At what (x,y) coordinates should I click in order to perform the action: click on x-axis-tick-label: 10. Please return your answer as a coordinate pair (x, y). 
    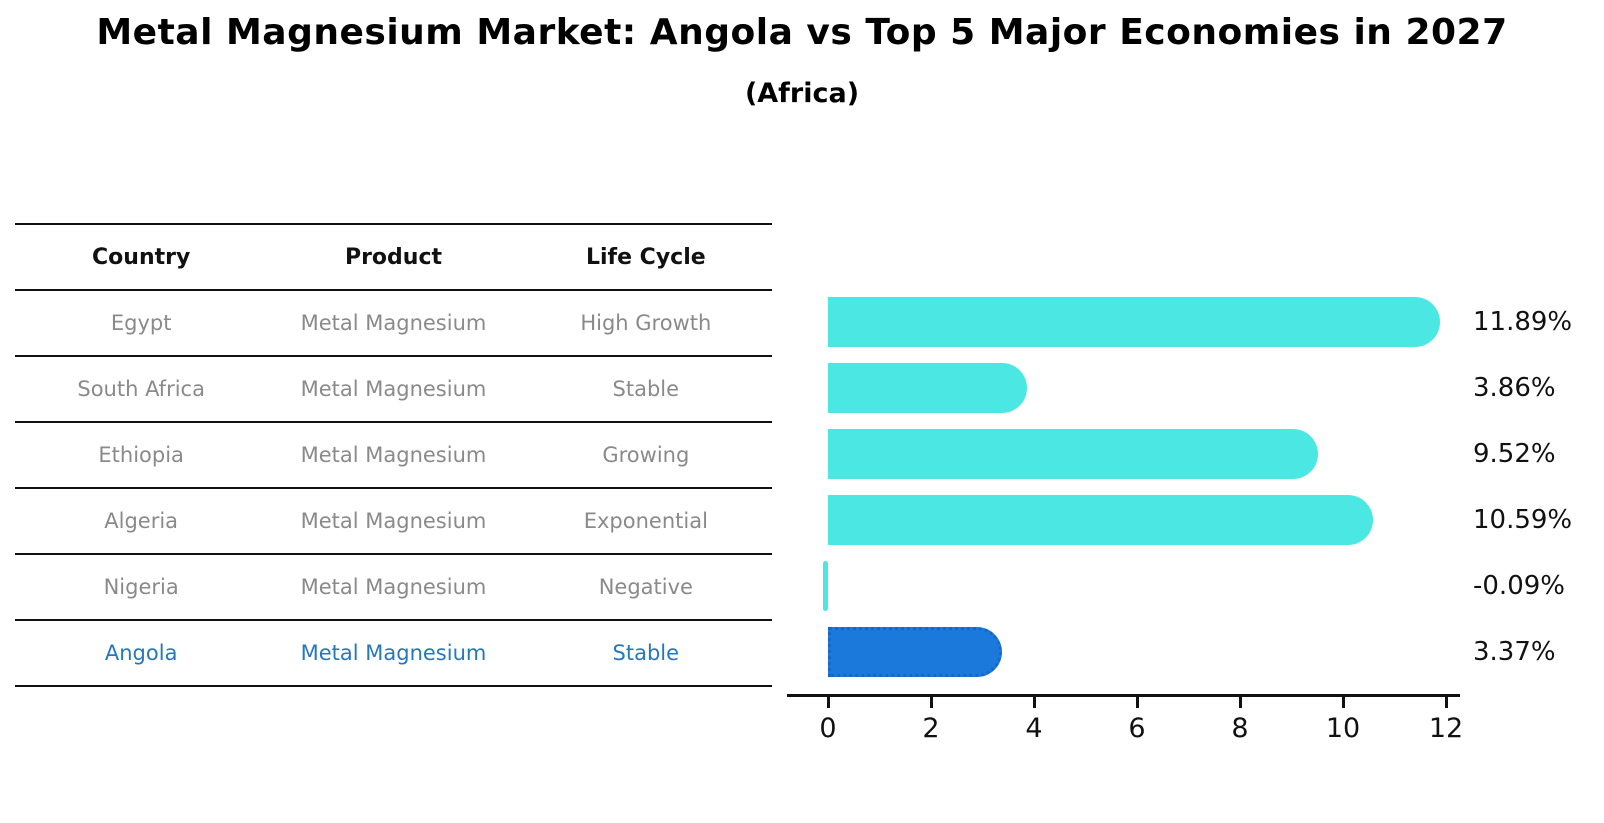
    Looking at the image, I should click on (1343, 728).